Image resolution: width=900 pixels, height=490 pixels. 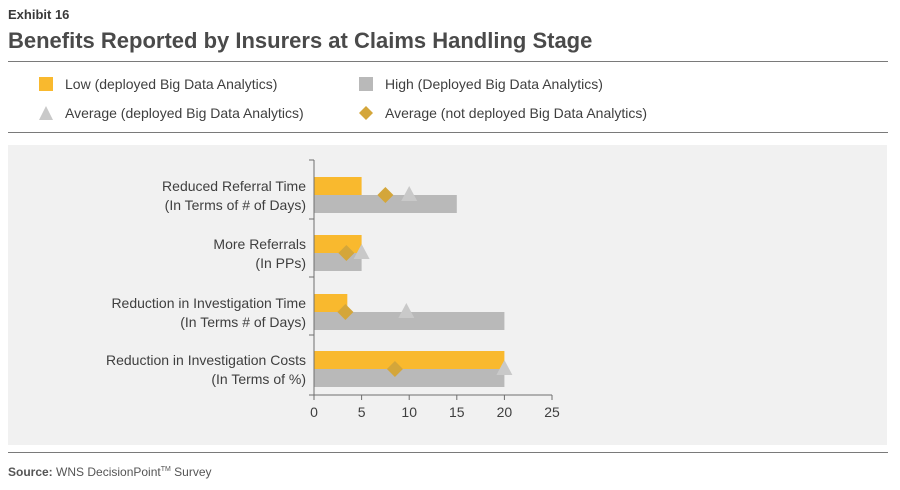 I want to click on source-note: Source: WNS DecisionPointTM Survey, so click(x=110, y=472).